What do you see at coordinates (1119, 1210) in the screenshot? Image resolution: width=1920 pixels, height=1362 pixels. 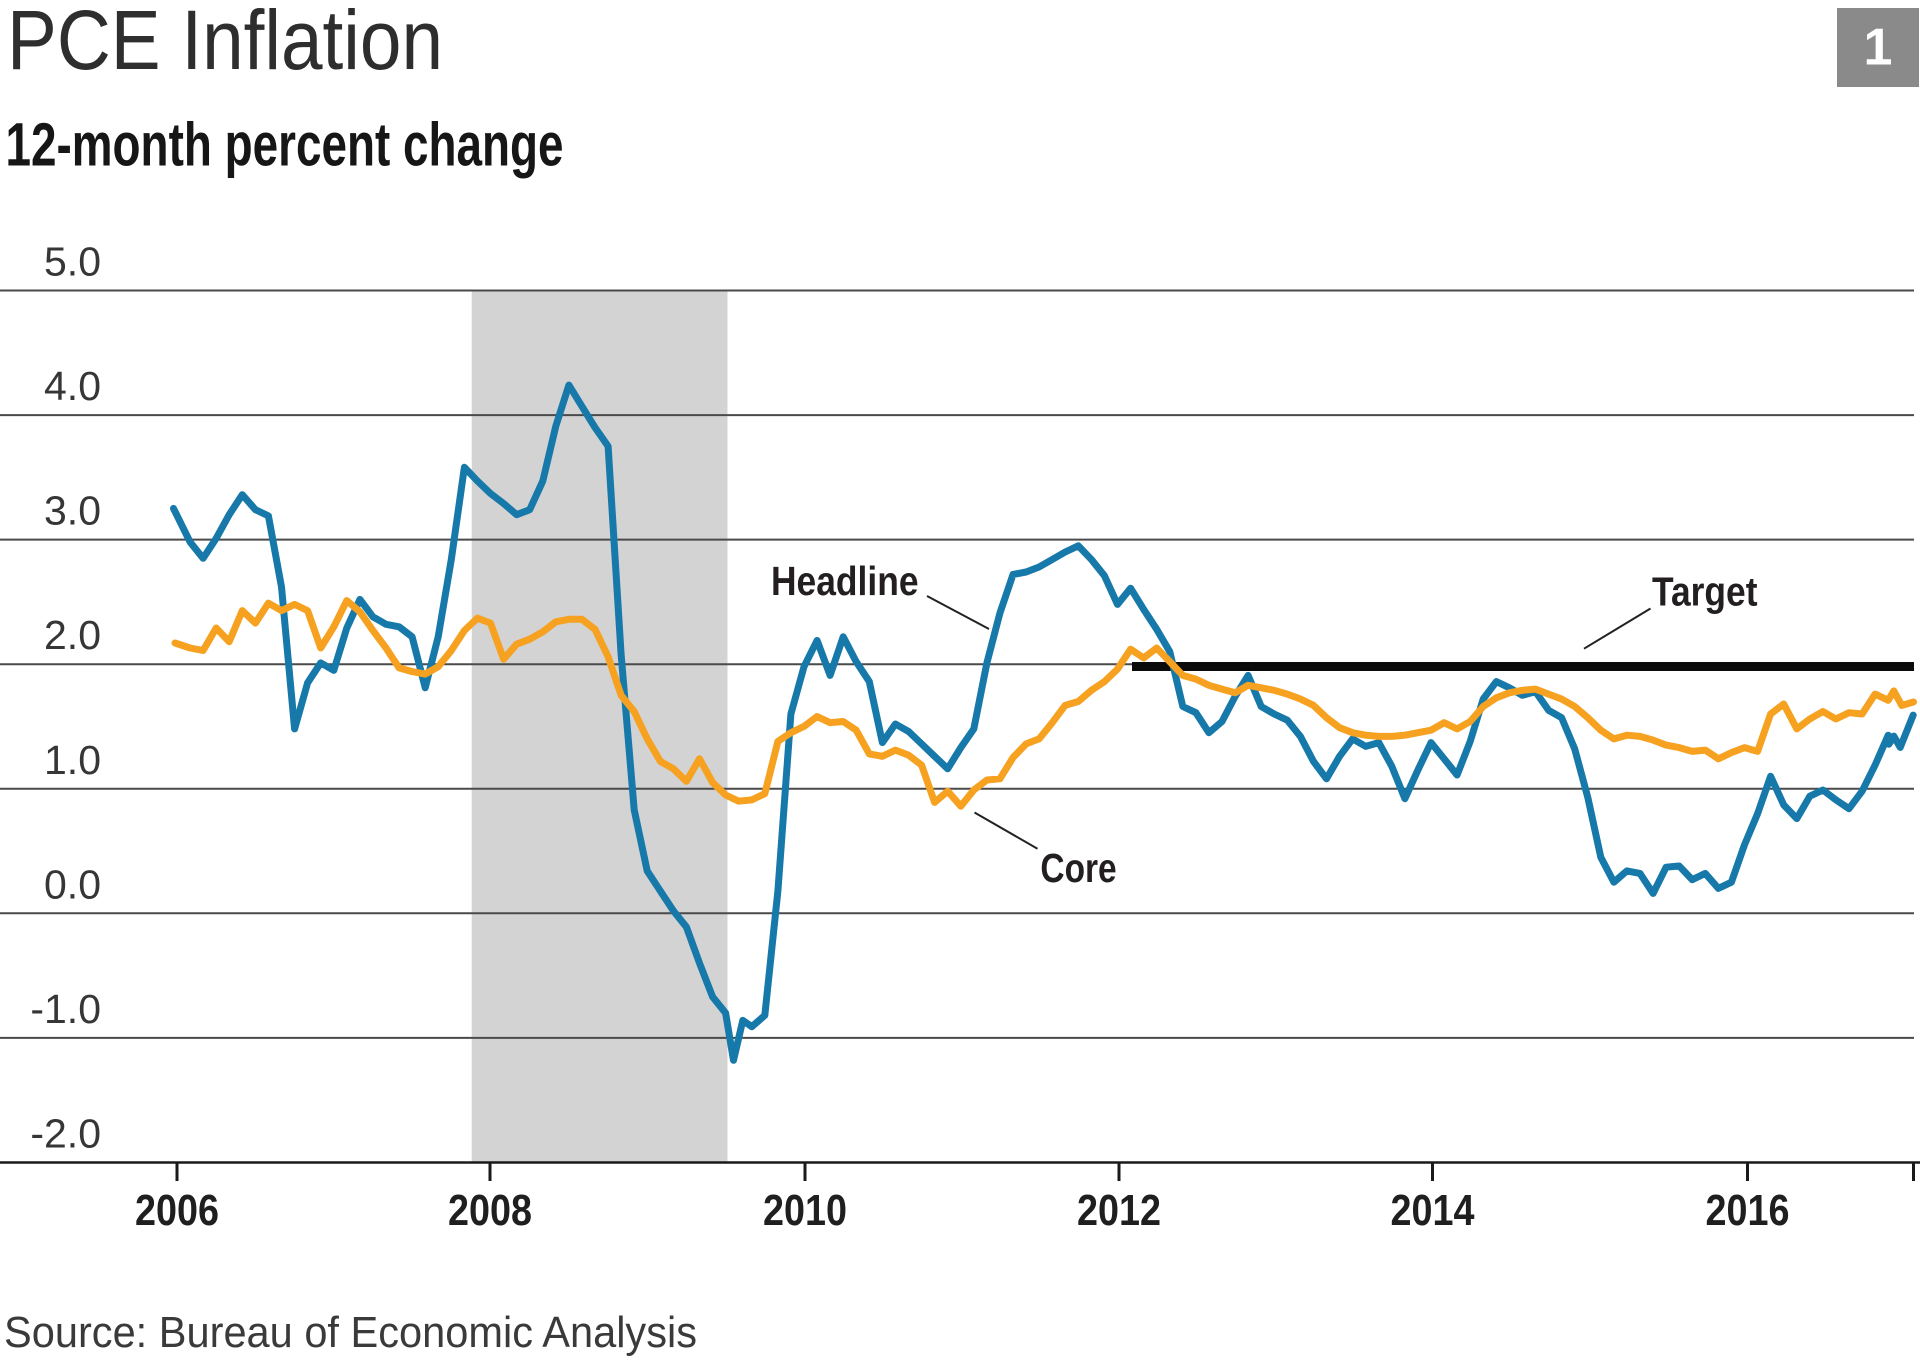 I see `svg-text: 2012` at bounding box center [1119, 1210].